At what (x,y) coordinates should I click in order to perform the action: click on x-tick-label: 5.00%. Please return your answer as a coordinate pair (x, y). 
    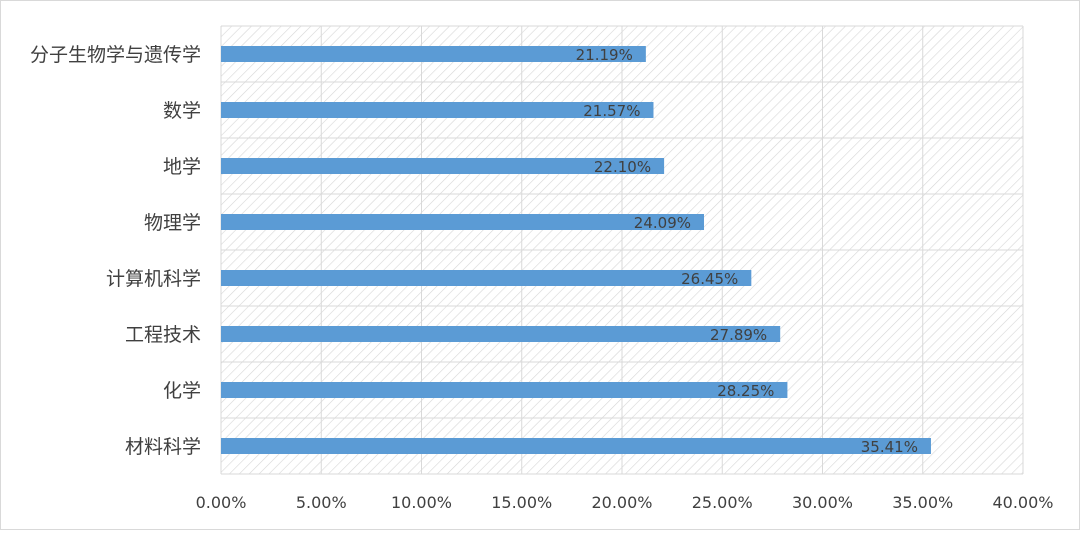
    Looking at the image, I should click on (321, 502).